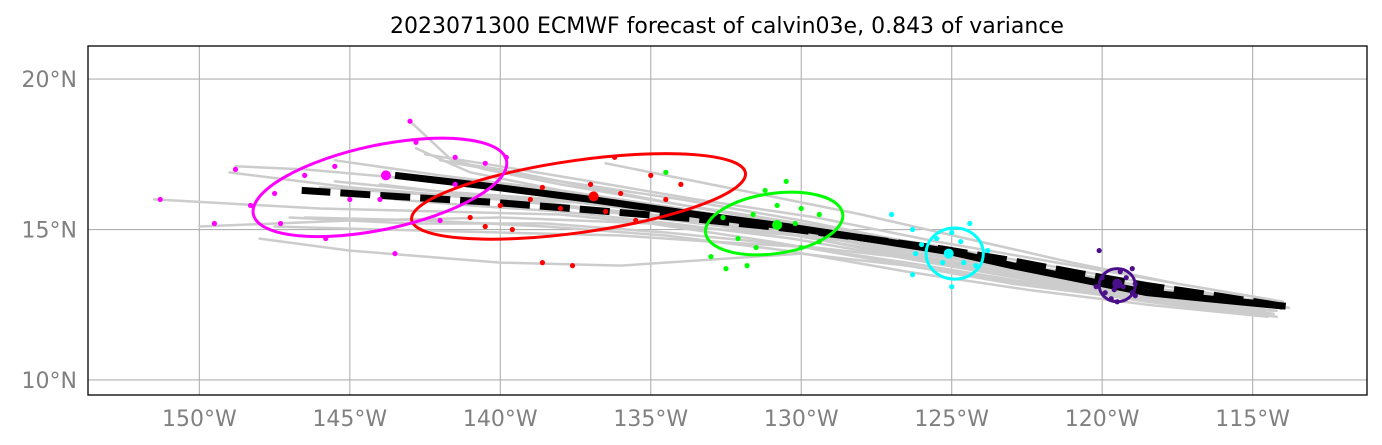 The width and height of the screenshot is (1382, 445). I want to click on group-1-ellipse, so click(954, 253).